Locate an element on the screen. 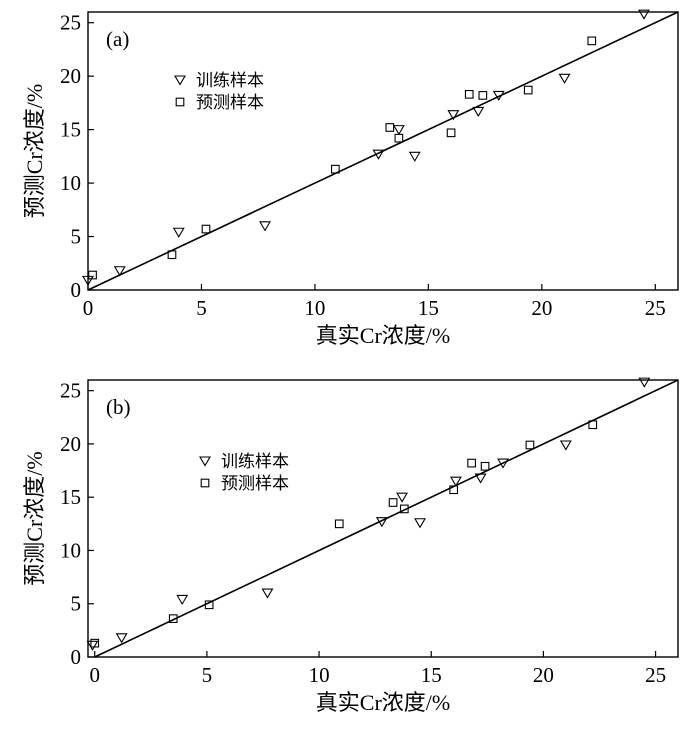 The image size is (697, 739). panel-label: (a) is located at coordinates (117, 39).